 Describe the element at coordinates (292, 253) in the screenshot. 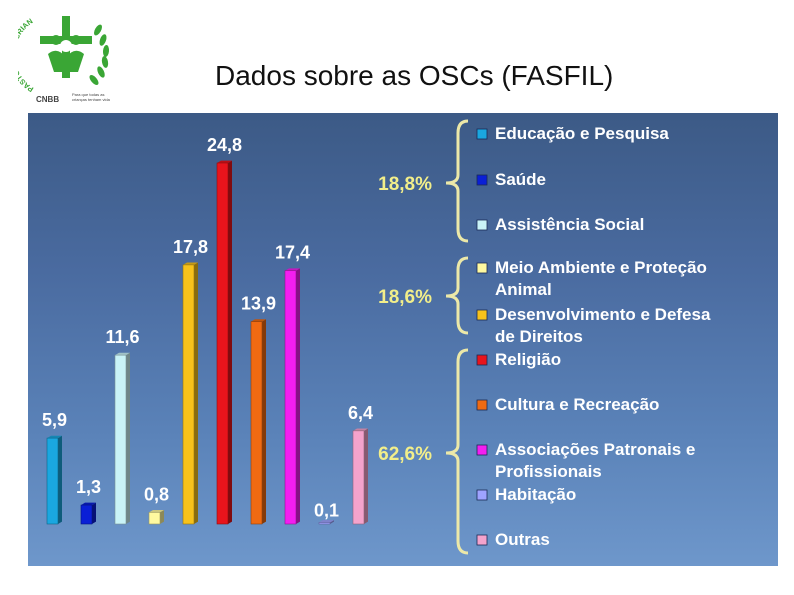

I see `bar-value-label-7: 17,4` at that location.